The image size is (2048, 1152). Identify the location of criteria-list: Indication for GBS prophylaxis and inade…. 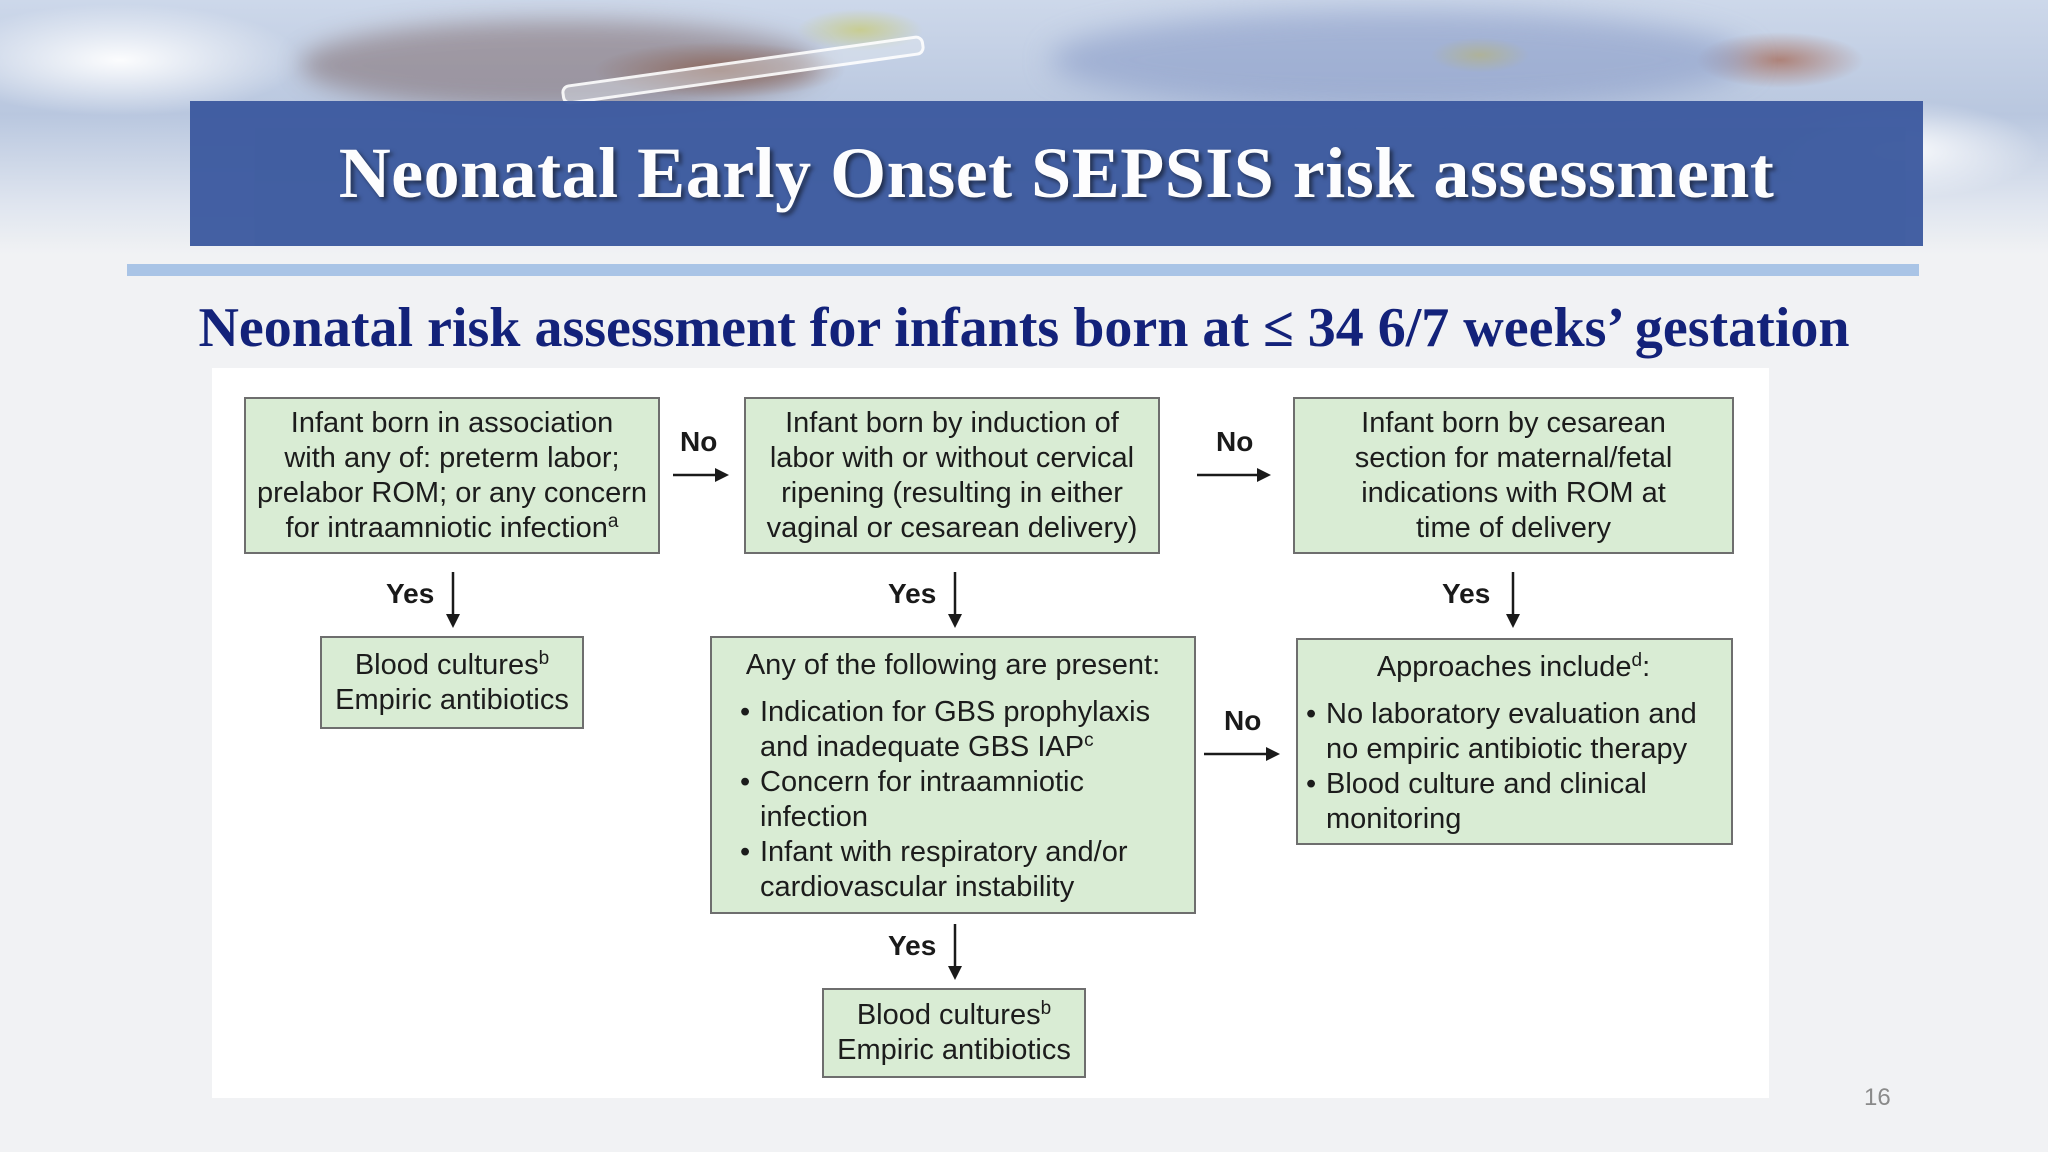
(961, 800).